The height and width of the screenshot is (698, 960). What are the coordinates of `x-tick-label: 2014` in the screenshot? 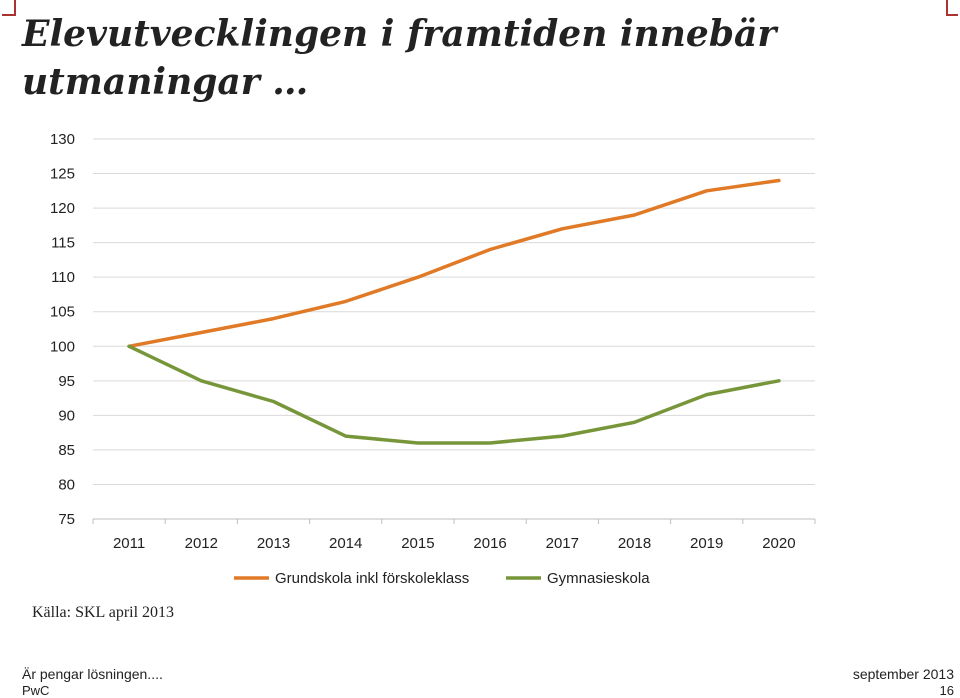 It's located at (345, 543).